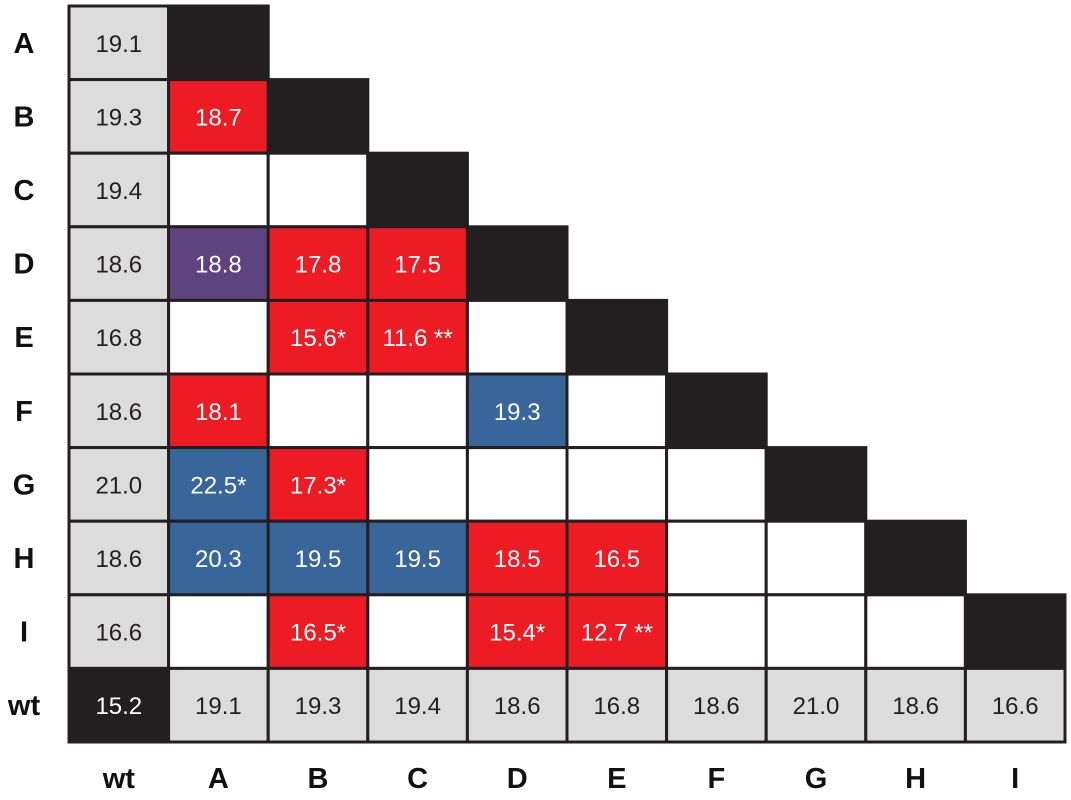 The image size is (1071, 800). What do you see at coordinates (517, 779) in the screenshot?
I see `col-label-D: D` at bounding box center [517, 779].